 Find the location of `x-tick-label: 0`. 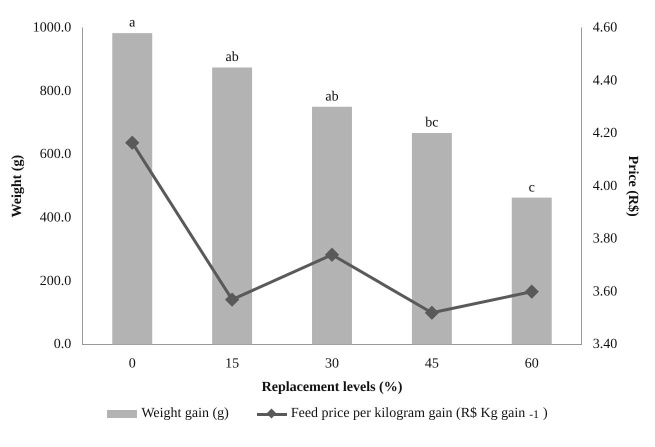

x-tick-label: 0 is located at coordinates (132, 364).